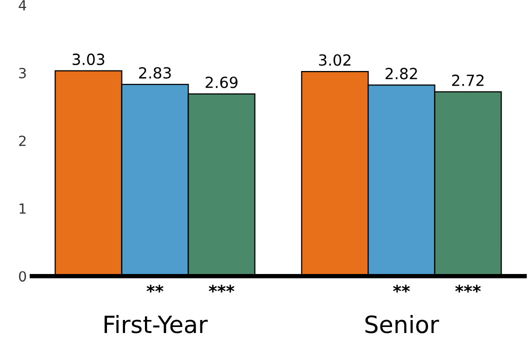 The height and width of the screenshot is (343, 530). I want to click on data-label: 3.03, so click(88, 60).